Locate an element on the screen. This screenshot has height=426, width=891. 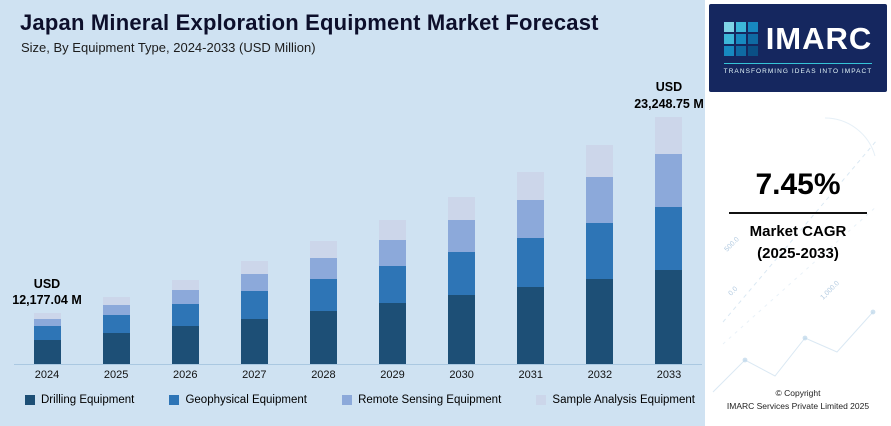
stacked-bar-2026 is located at coordinates (185, 321).